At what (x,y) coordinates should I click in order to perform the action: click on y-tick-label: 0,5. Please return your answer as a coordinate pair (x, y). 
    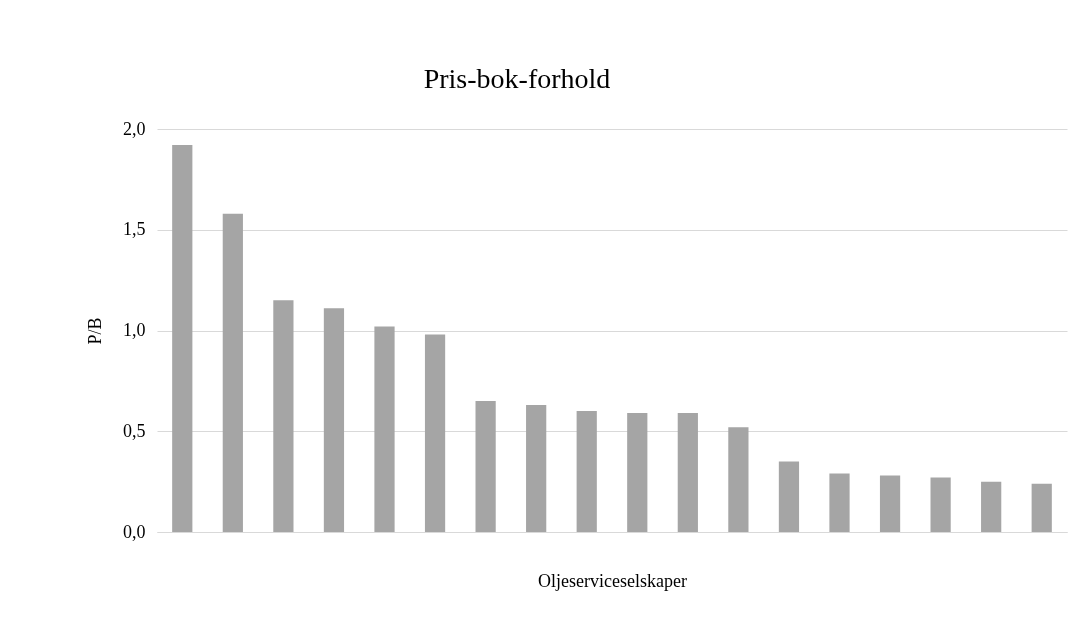
    Looking at the image, I should click on (134, 430).